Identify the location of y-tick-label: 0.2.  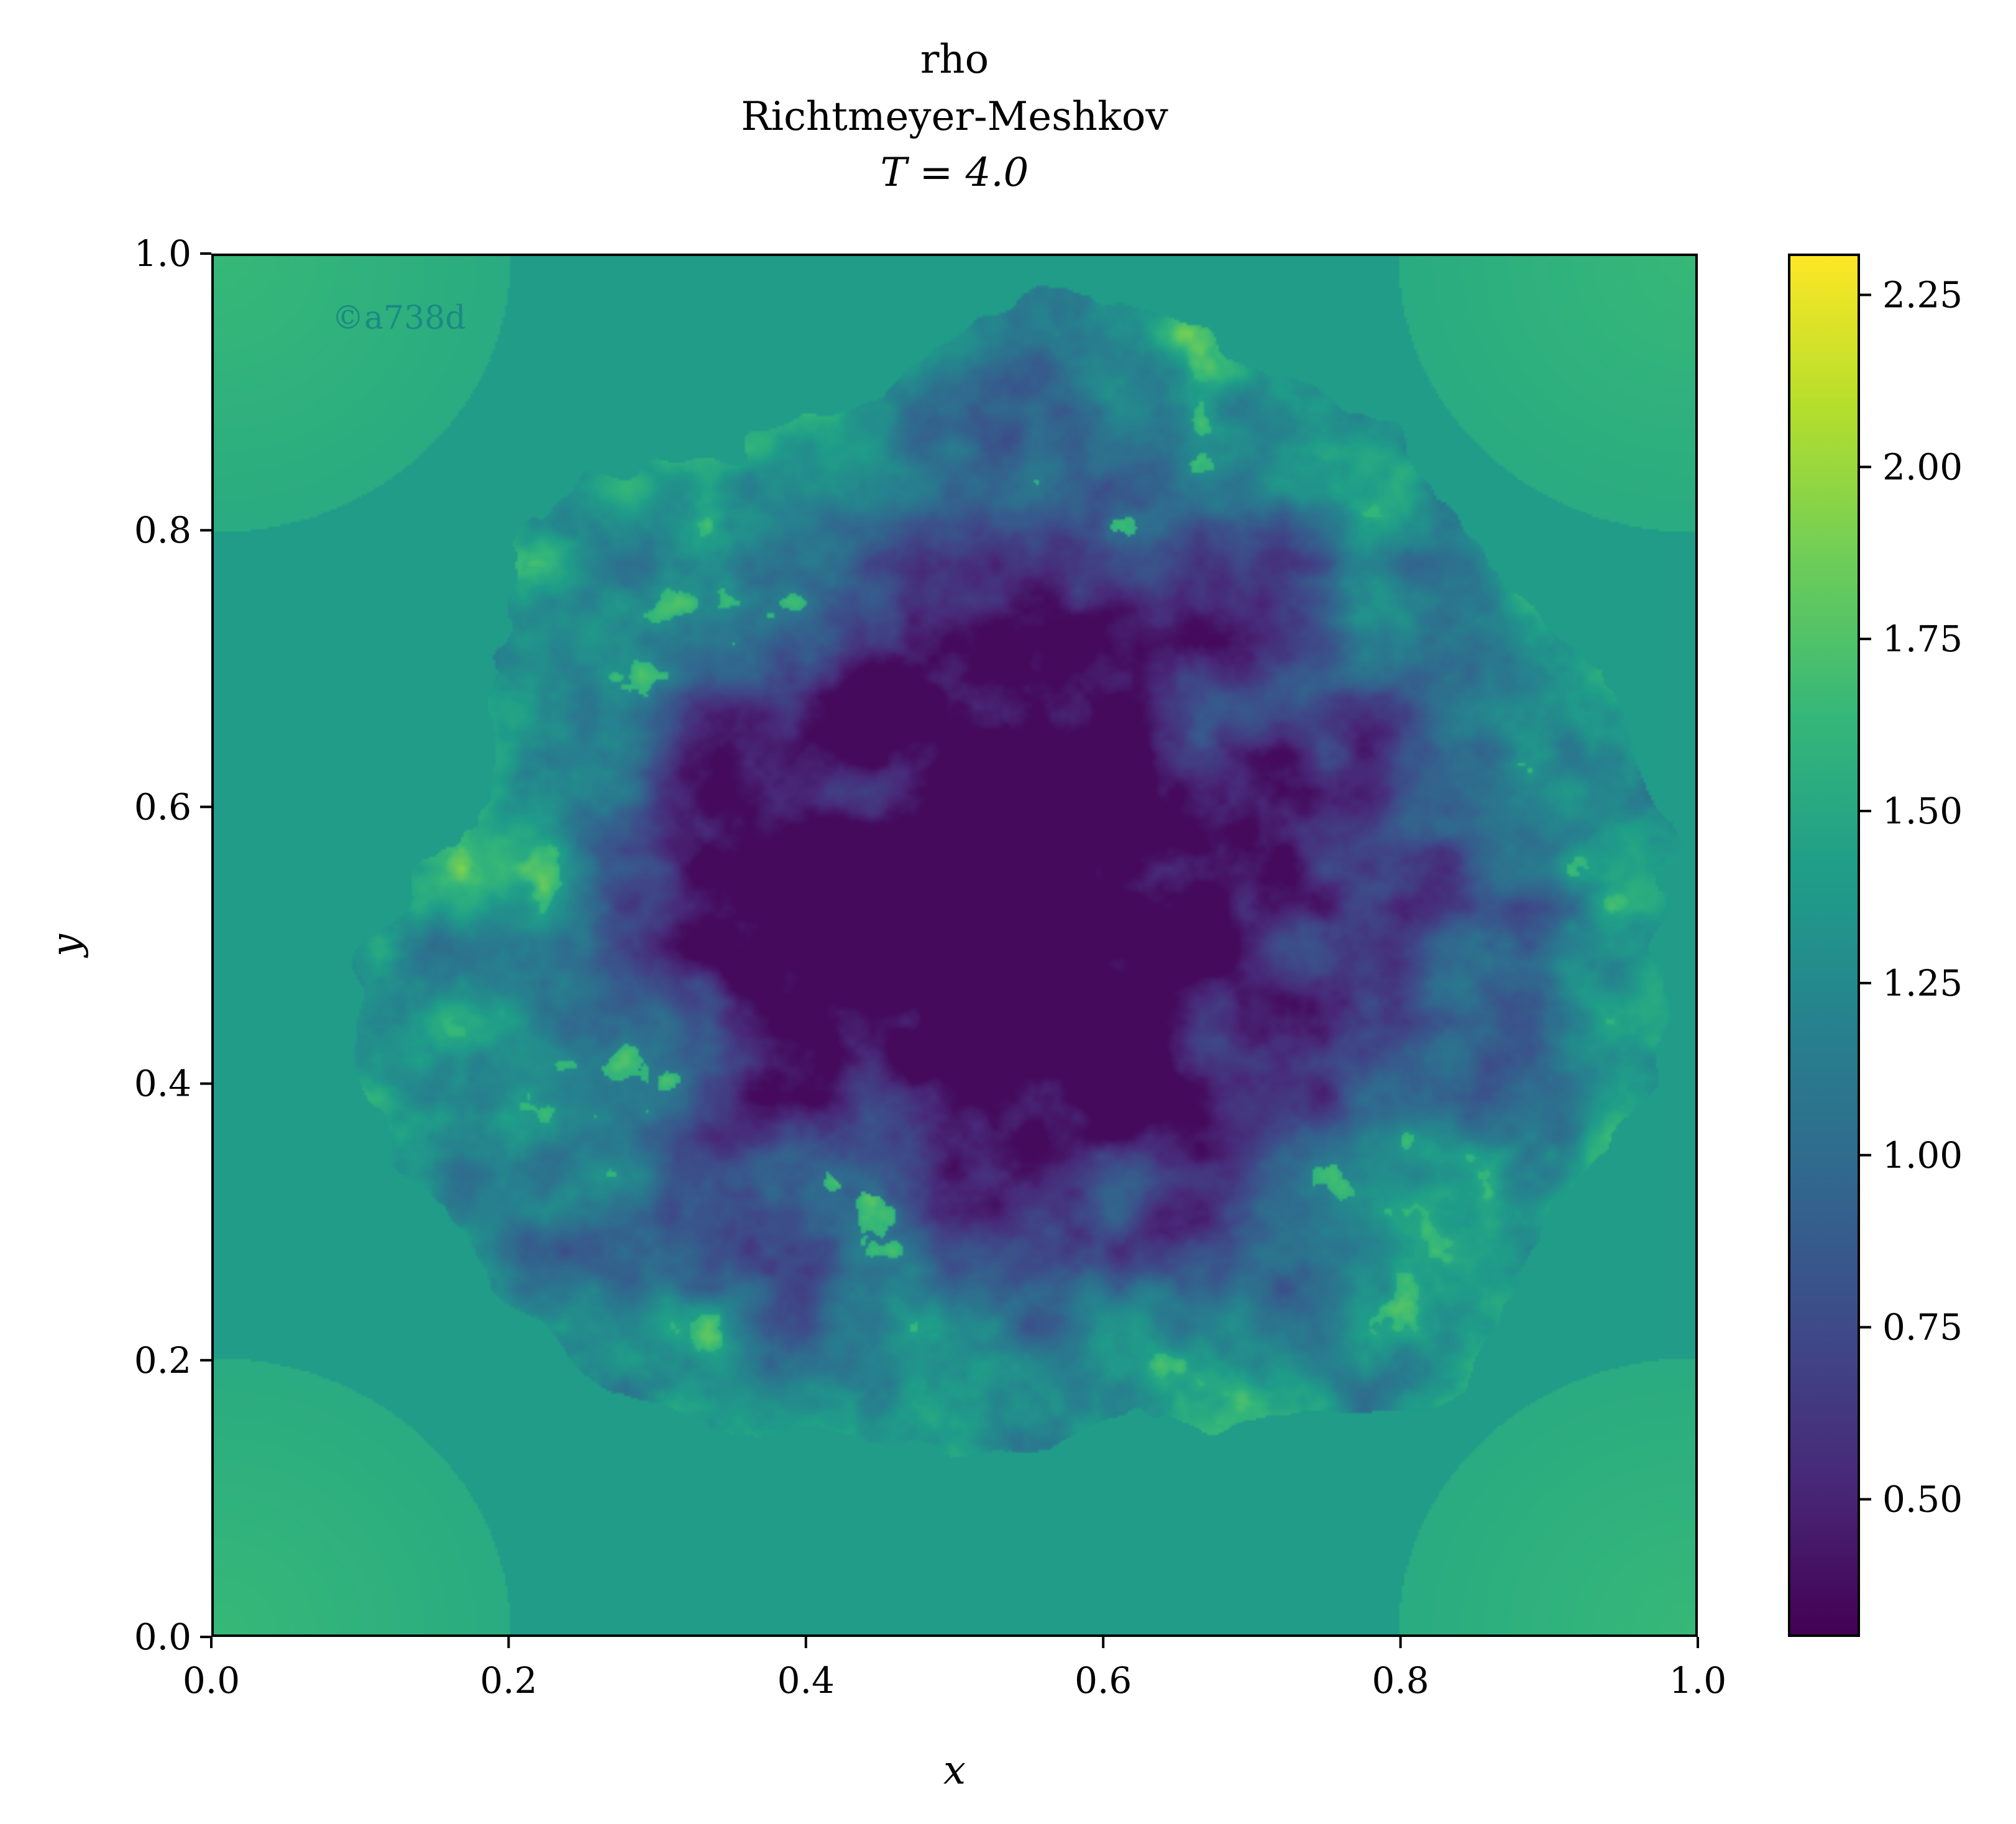
(162, 1360).